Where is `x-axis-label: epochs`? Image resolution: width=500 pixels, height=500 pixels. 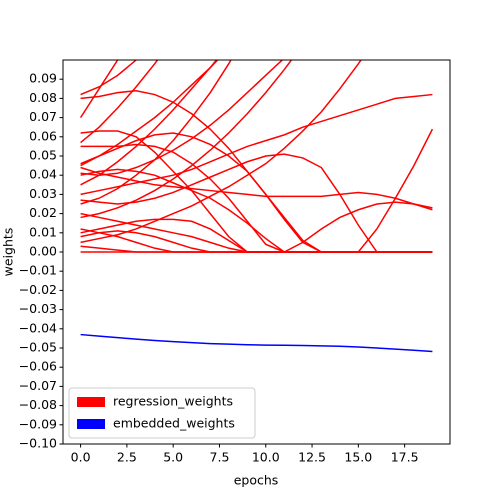 x-axis-label: epochs is located at coordinates (256, 480).